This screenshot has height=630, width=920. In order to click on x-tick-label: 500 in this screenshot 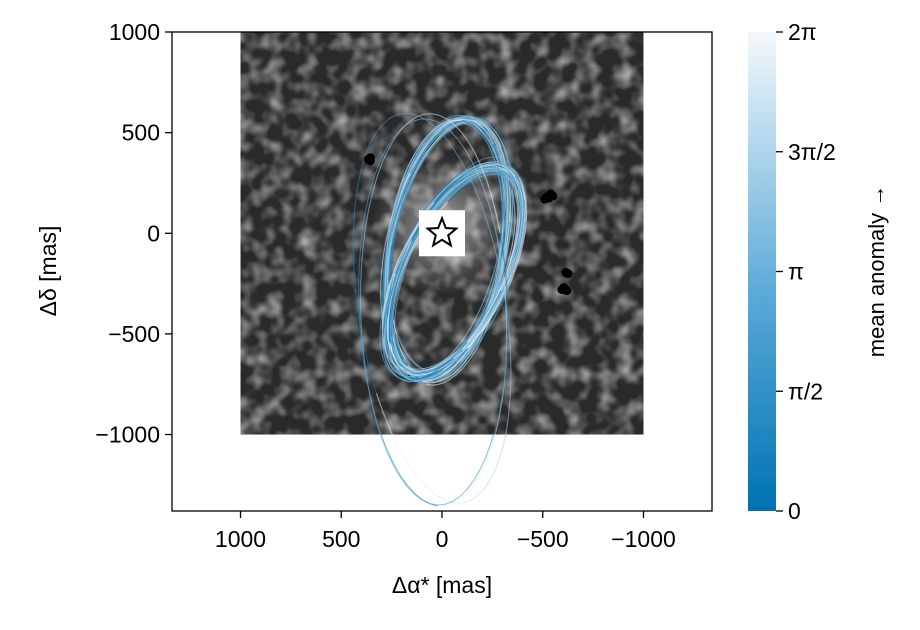, I will do `click(341, 539)`.